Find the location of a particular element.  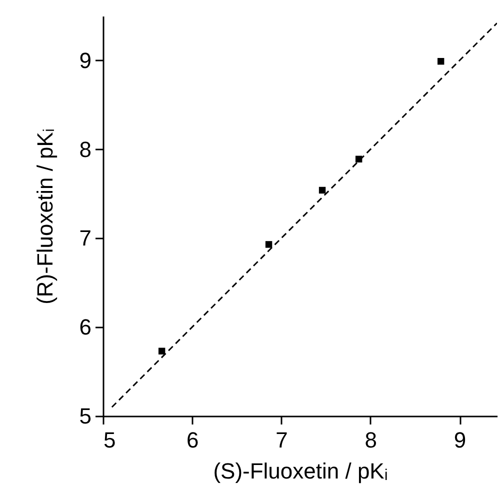

x-tick-label: 8 is located at coordinates (371, 440).